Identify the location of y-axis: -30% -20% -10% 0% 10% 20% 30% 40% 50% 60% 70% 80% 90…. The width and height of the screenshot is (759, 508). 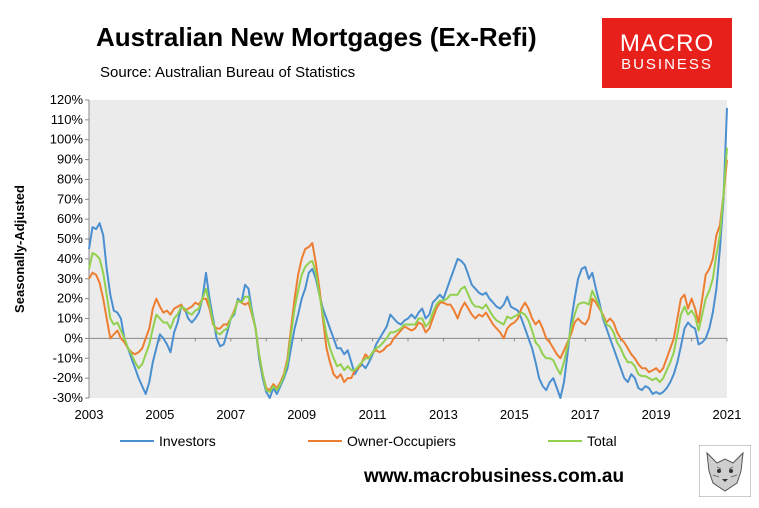
(70, 248).